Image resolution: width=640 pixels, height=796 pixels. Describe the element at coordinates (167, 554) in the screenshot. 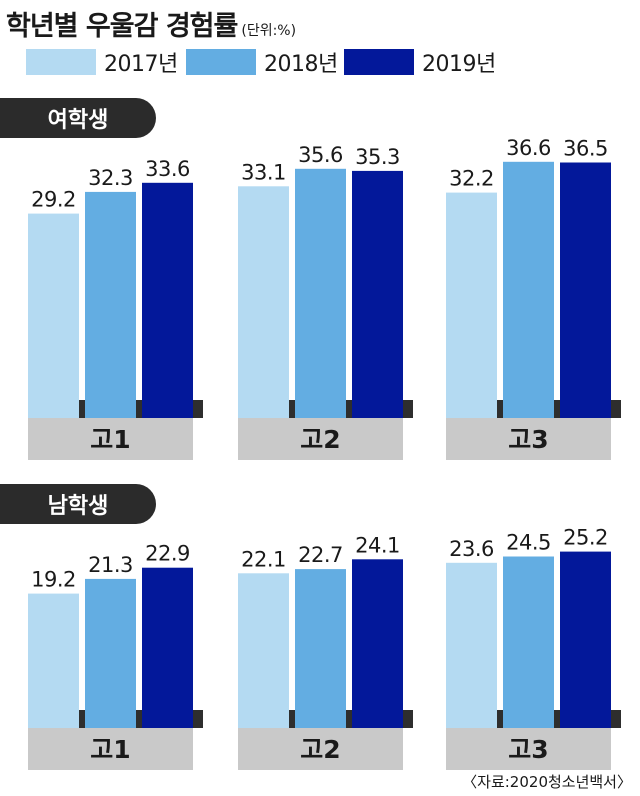

I see `value-label-male-1-3: 22.9` at that location.